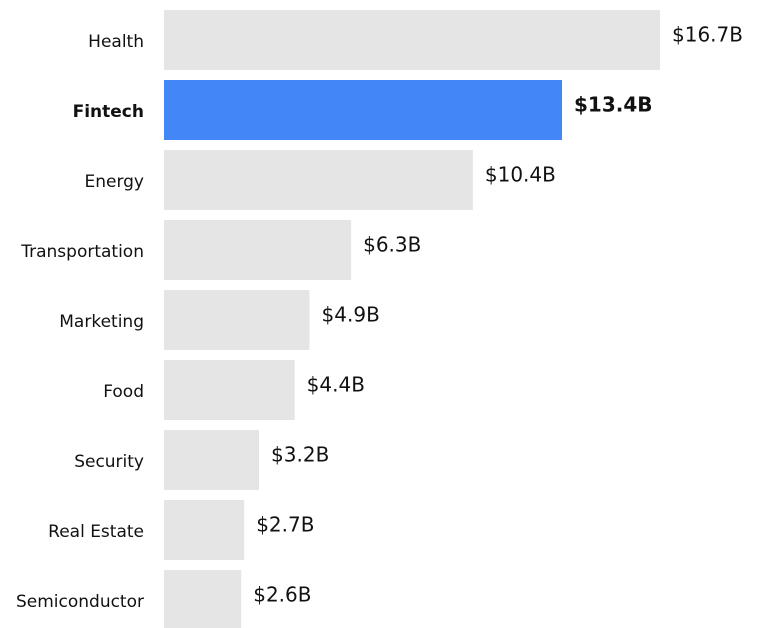 Image resolution: width=759 pixels, height=628 pixels. Describe the element at coordinates (351, 315) in the screenshot. I see `value-label: $4.9B` at that location.